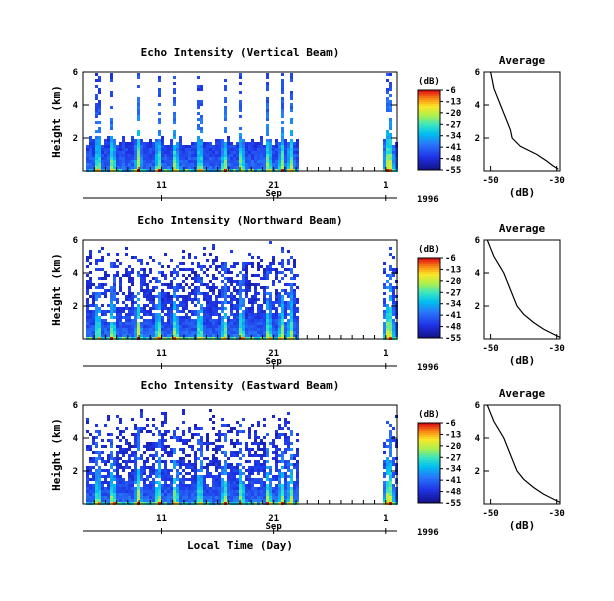 The image size is (614, 601). Describe the element at coordinates (240, 385) in the screenshot. I see `panel-title: Echo Intensity (Eastward Beam)` at that location.